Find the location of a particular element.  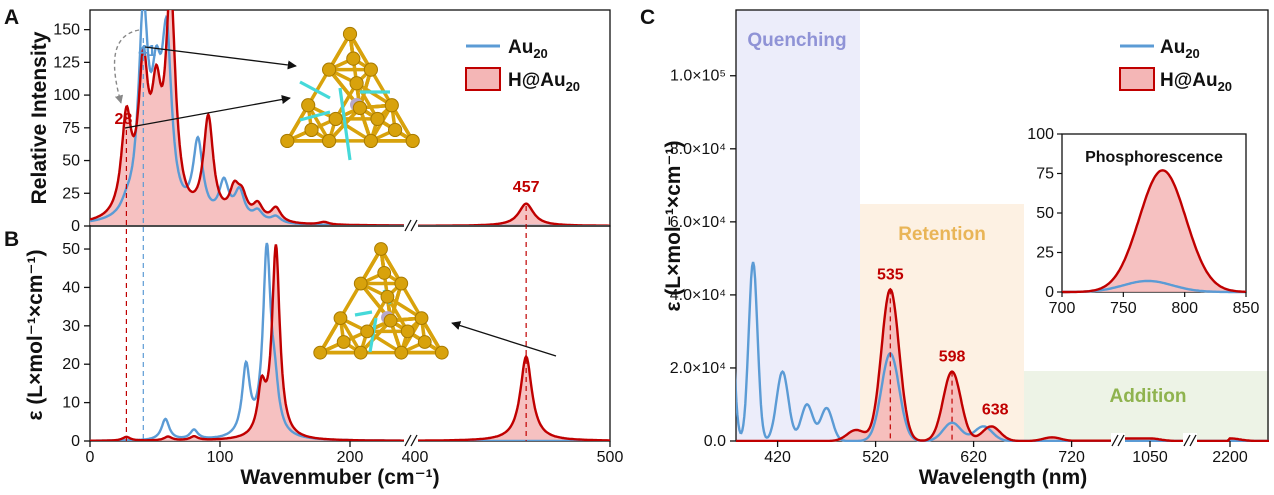

x-tick-label: 200 is located at coordinates (350, 457).